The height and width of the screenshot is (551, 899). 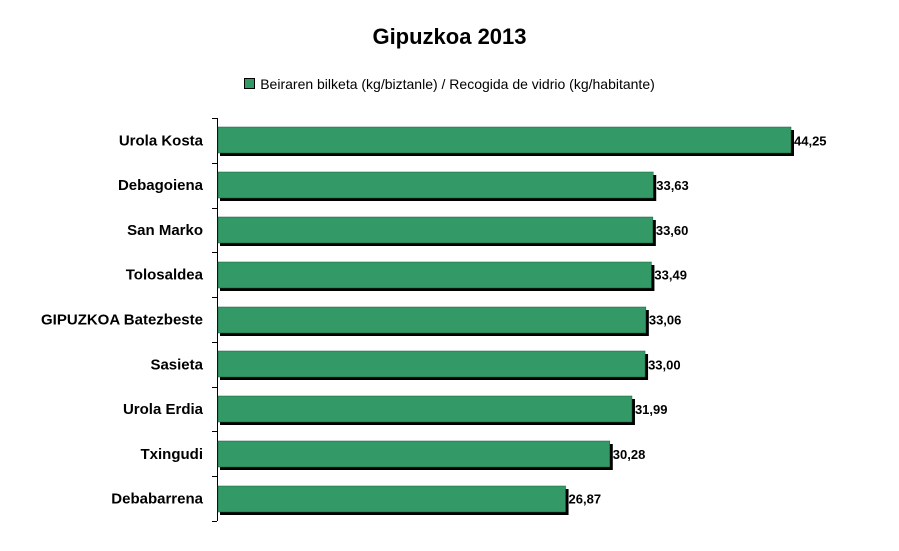 I want to click on legend-swatch, so click(x=250, y=83).